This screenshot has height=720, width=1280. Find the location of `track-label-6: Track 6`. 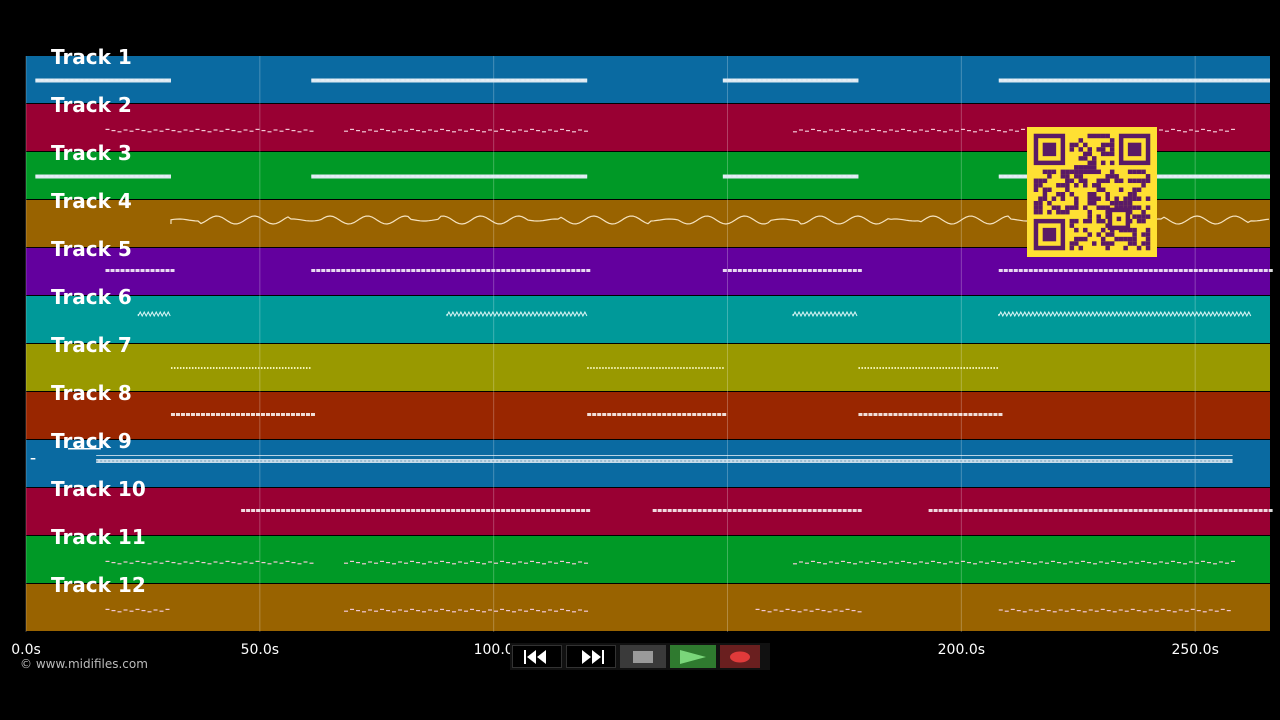

track-label-6: Track 6 is located at coordinates (91, 297).